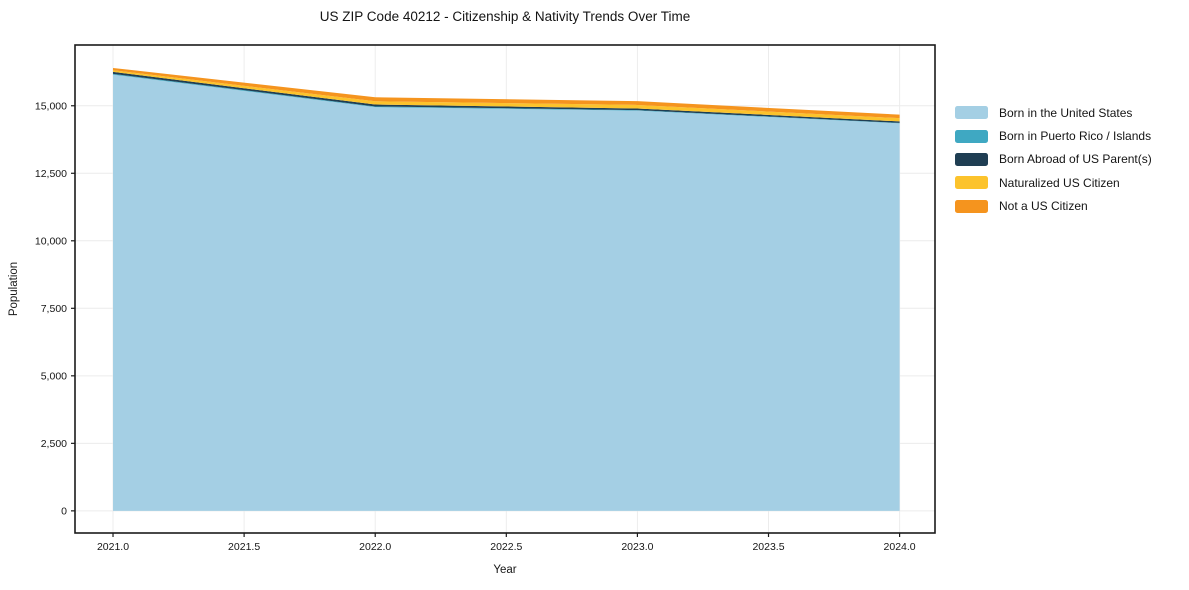 This screenshot has width=1189, height=590. Describe the element at coordinates (113, 547) in the screenshot. I see `x-tick-label: 2021.0` at that location.